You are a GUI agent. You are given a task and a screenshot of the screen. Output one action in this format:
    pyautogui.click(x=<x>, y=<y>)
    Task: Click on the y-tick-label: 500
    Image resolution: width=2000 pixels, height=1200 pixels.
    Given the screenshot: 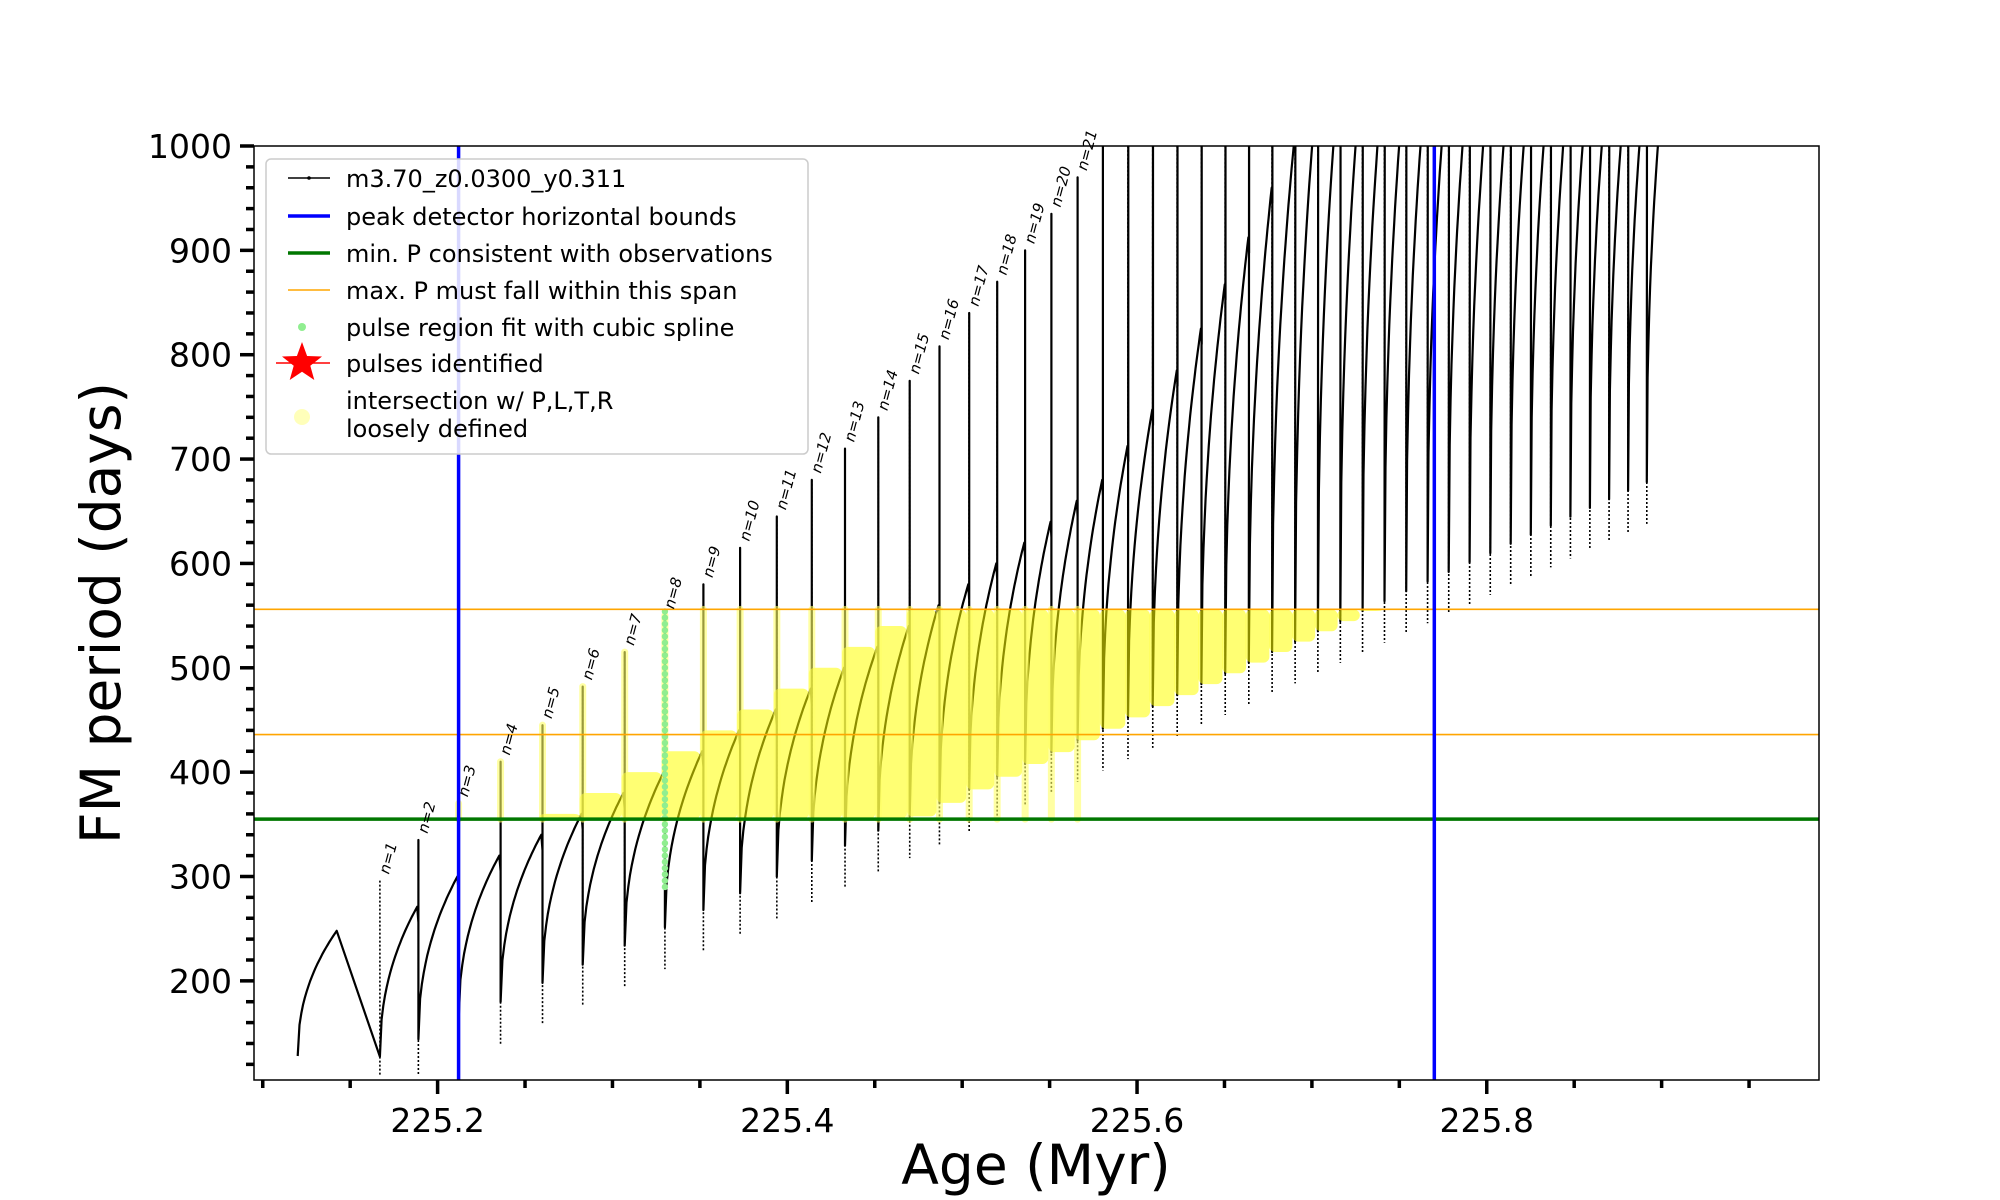 What is the action you would take?
    pyautogui.click(x=200, y=668)
    